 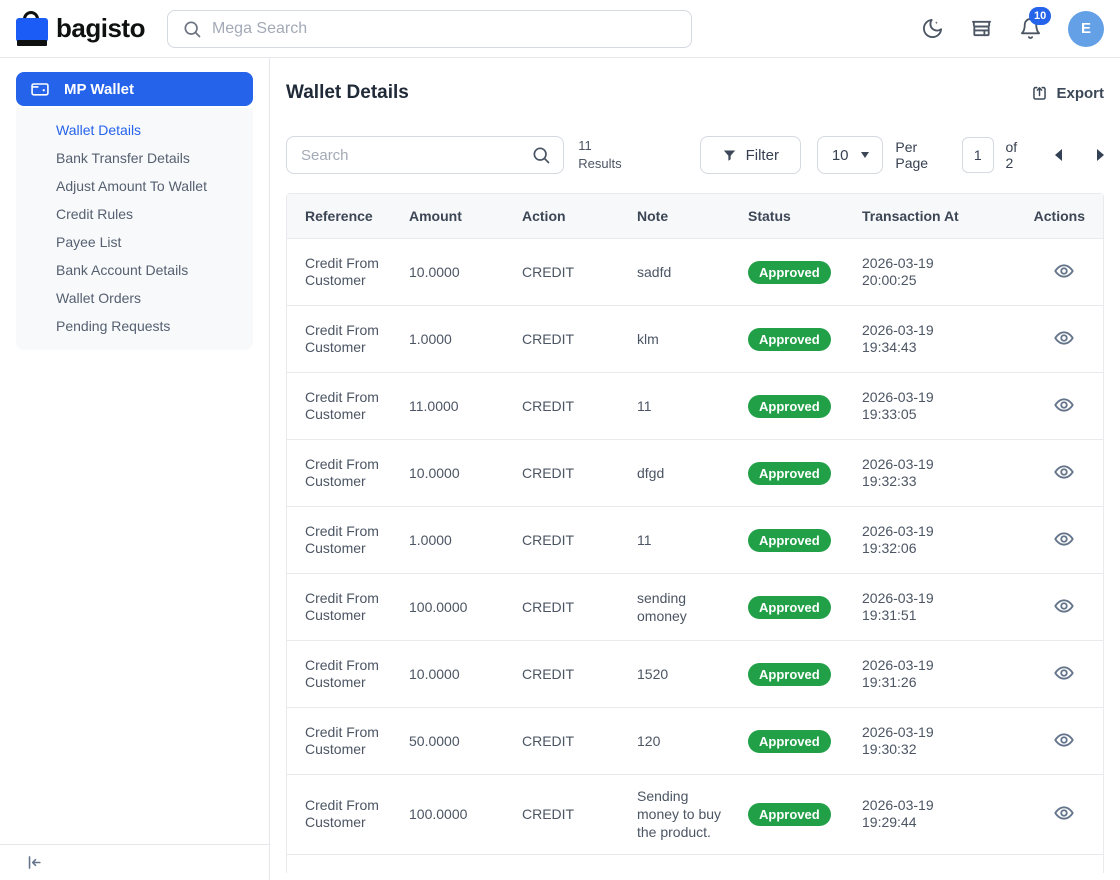 I want to click on previous-page-button, so click(x=1058, y=155).